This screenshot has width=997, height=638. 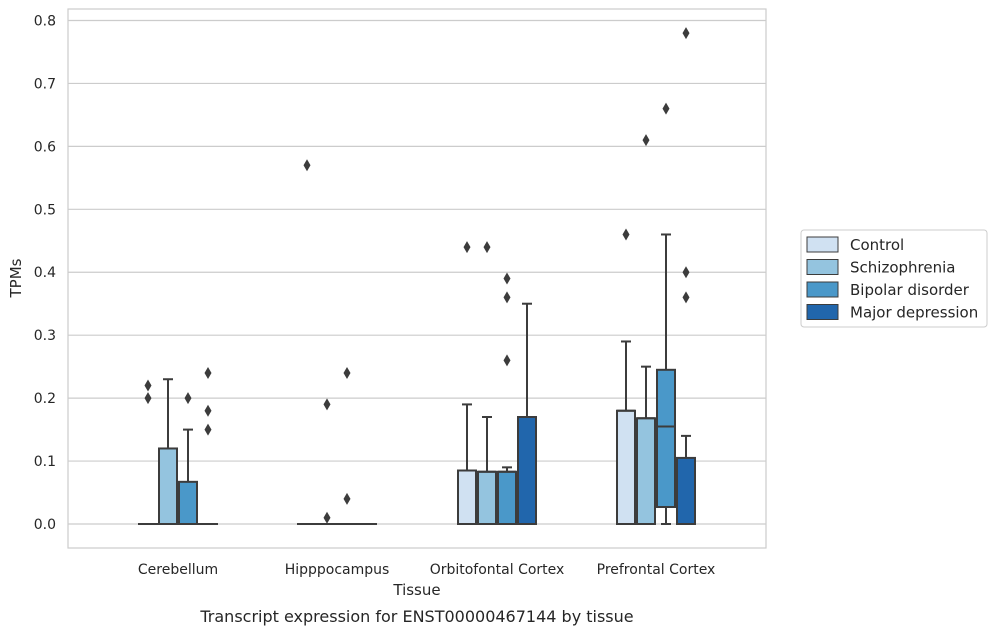 I want to click on y-tick-label: 0.6, so click(x=45, y=147).